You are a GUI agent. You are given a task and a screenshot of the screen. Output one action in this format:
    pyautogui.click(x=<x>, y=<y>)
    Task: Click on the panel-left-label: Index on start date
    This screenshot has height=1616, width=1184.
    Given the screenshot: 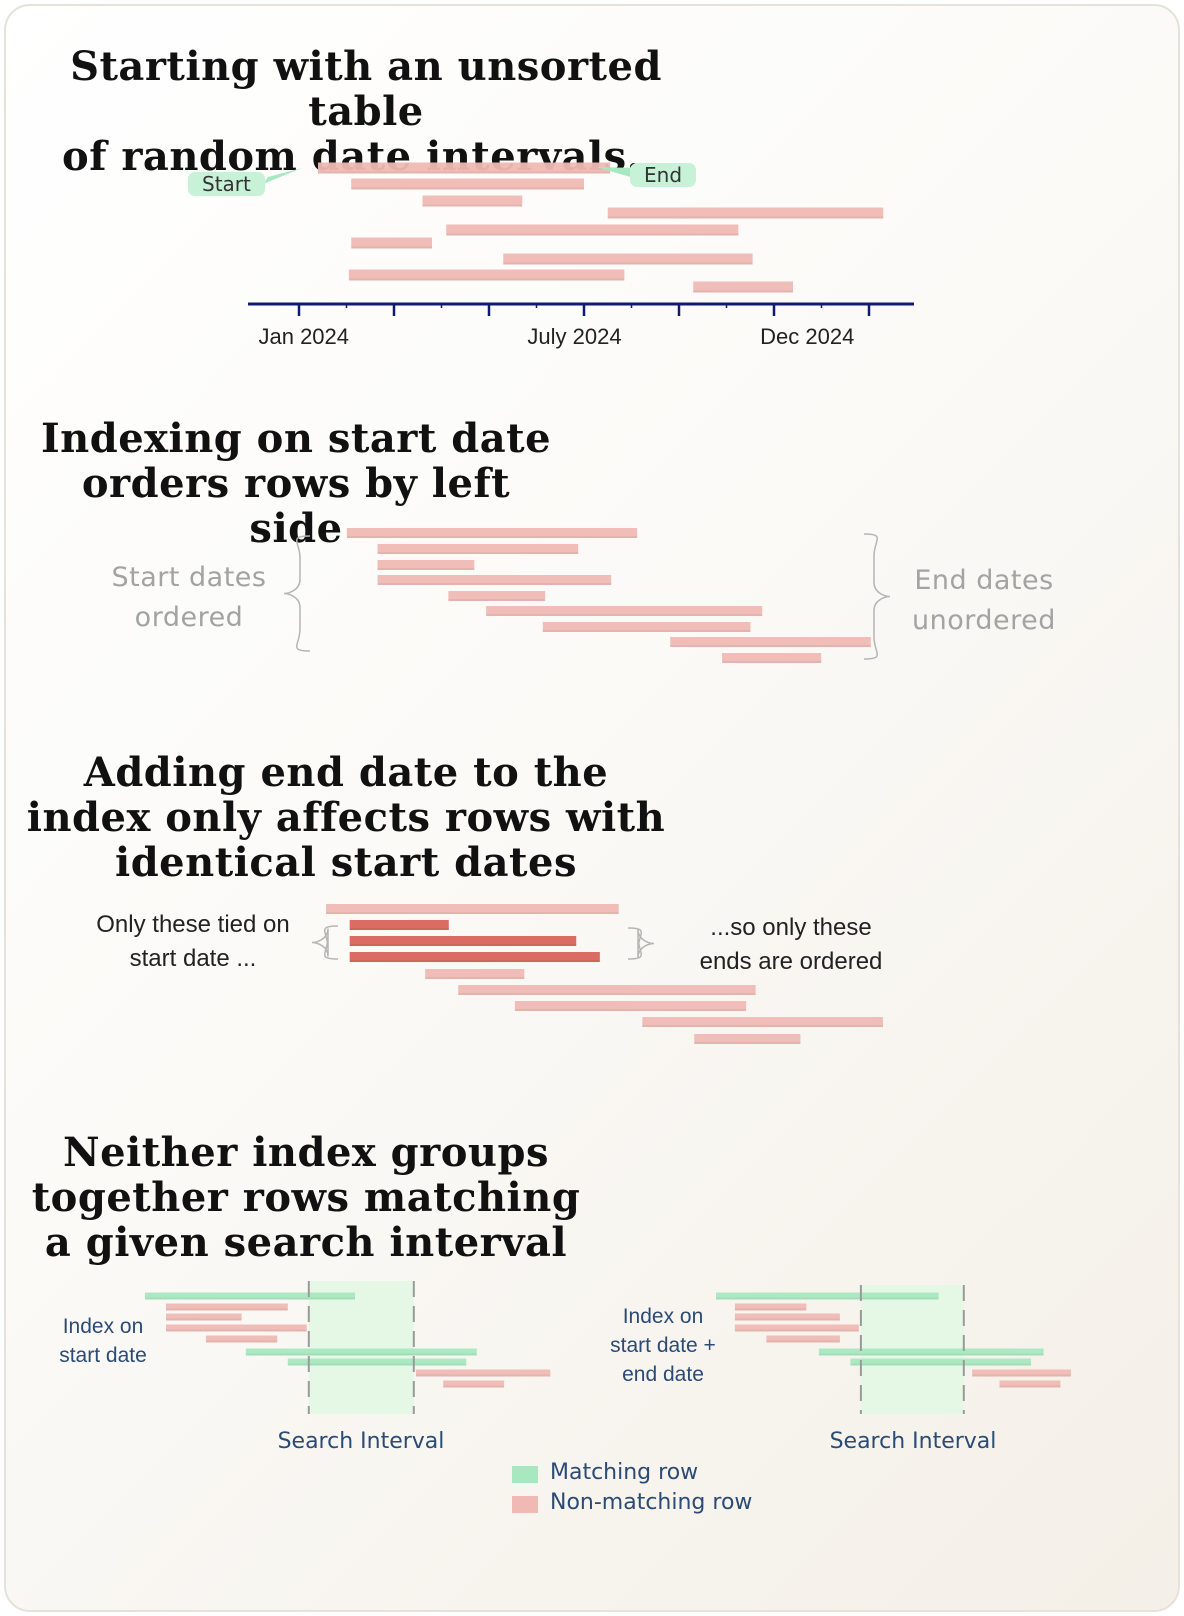 What is the action you would take?
    pyautogui.click(x=103, y=1341)
    